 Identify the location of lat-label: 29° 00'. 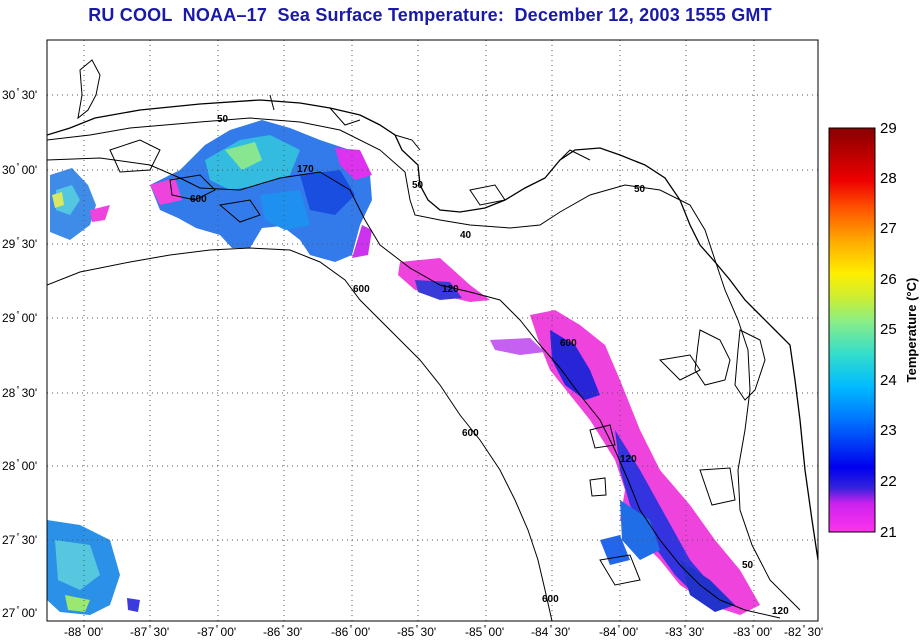
(19, 317).